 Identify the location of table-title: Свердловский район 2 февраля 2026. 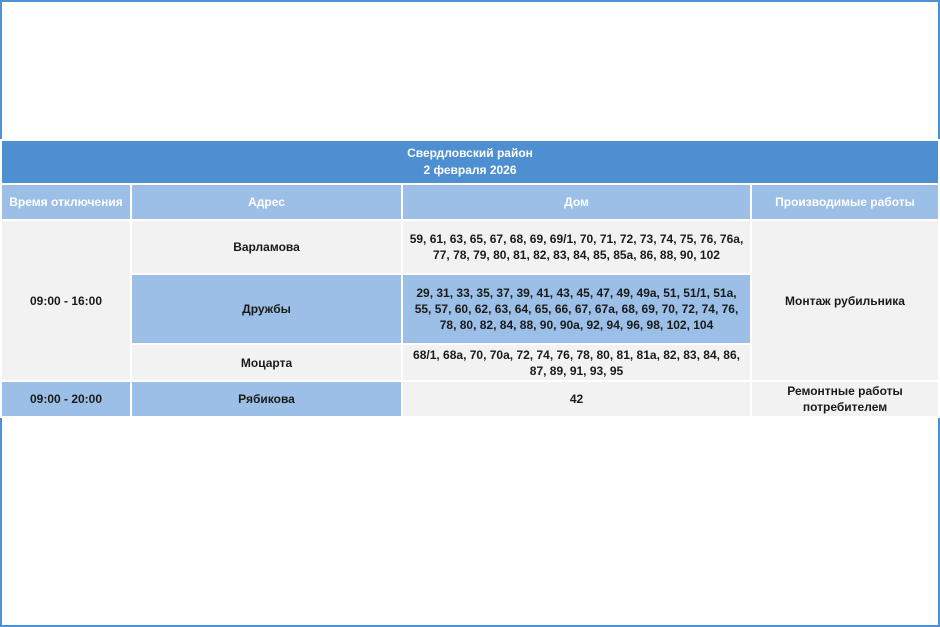
(470, 162).